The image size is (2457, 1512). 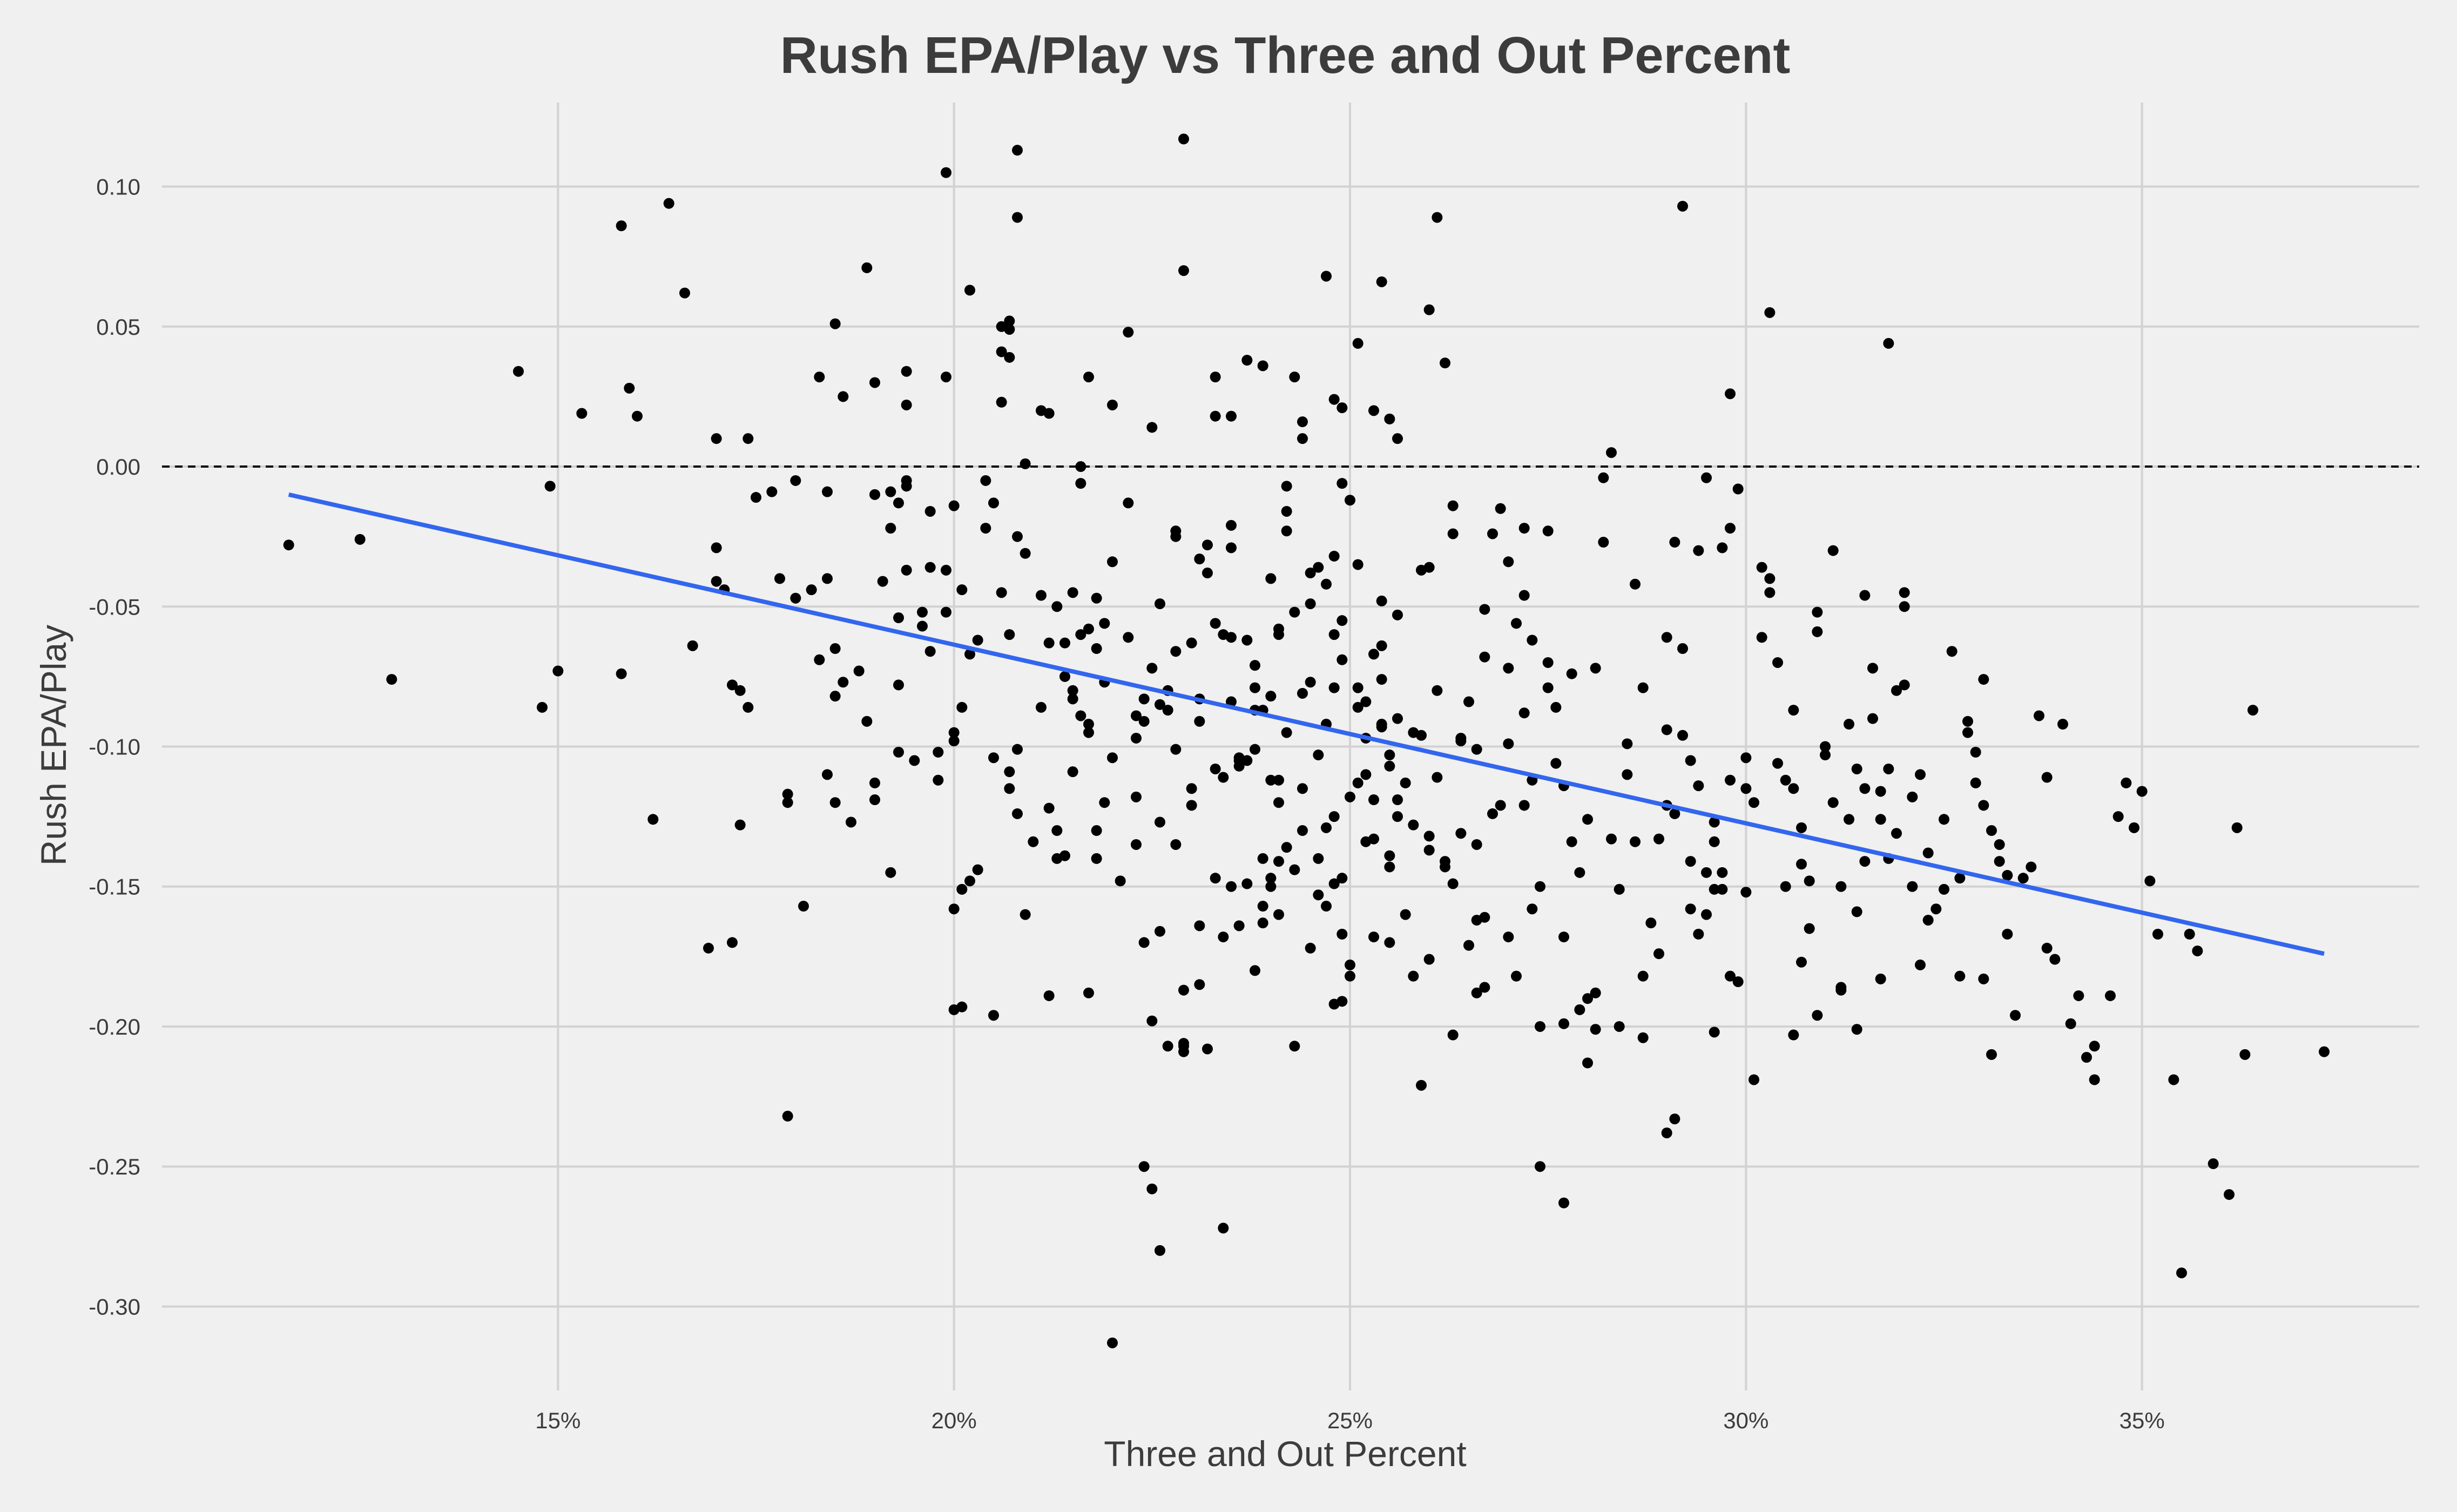 What do you see at coordinates (1746, 1421) in the screenshot?
I see `x-tick-label: 30%` at bounding box center [1746, 1421].